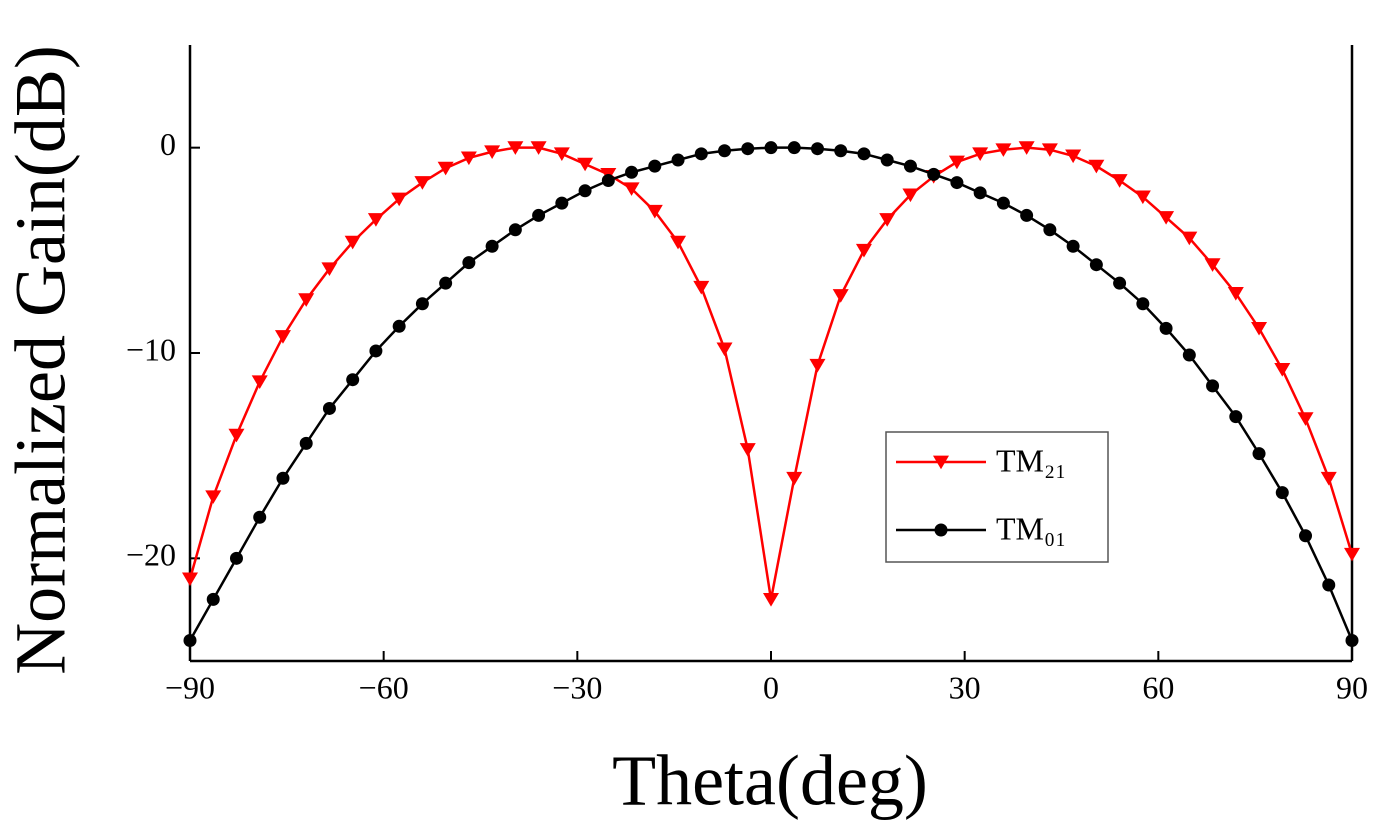 Image resolution: width=1386 pixels, height=835 pixels. Describe the element at coordinates (577, 687) in the screenshot. I see `x-tick-label: −30` at that location.